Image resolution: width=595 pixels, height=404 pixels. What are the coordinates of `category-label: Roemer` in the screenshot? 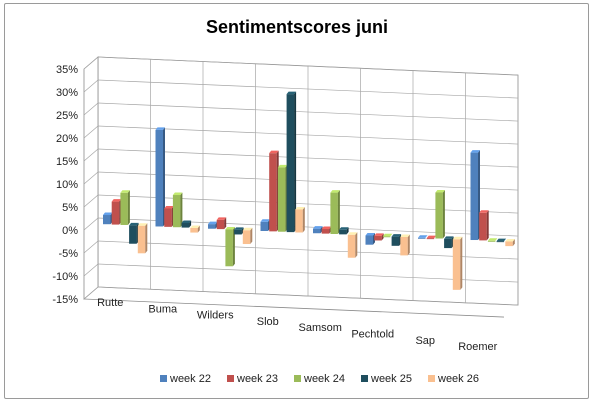 It's located at (477, 347).